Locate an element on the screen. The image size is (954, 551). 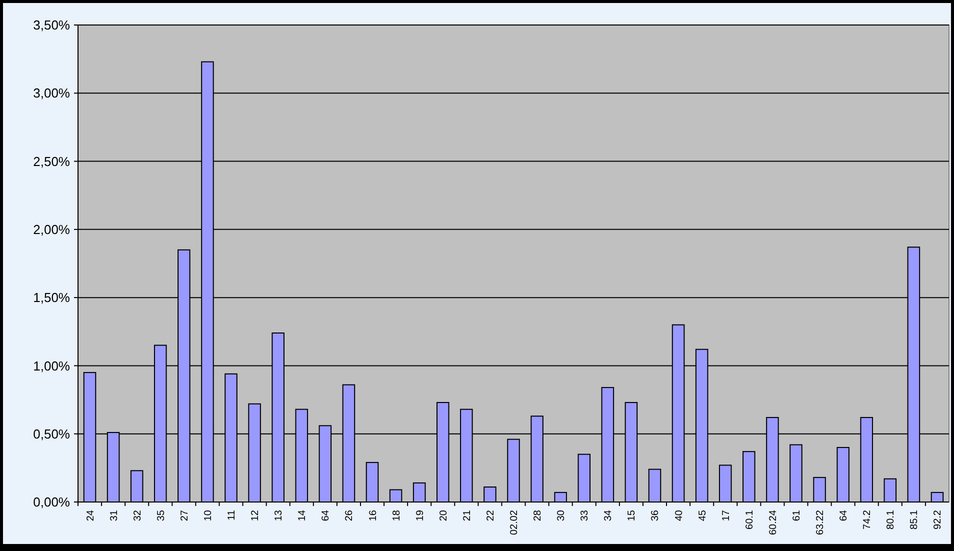
y-tick-label: 0,50% is located at coordinates (51, 434).